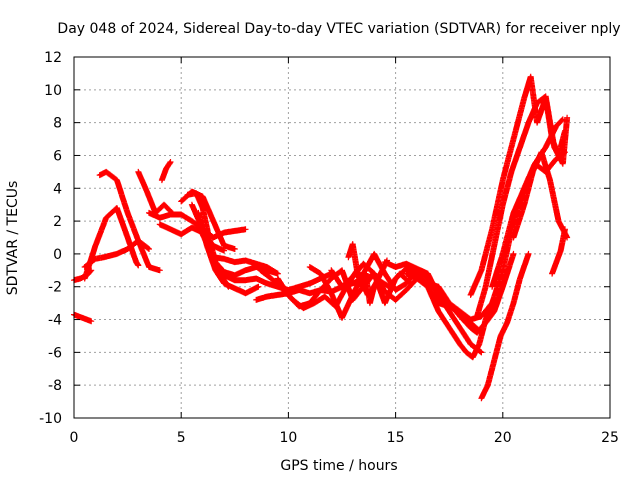  What do you see at coordinates (57, 255) in the screenshot?
I see `y-tick-label: 0` at bounding box center [57, 255].